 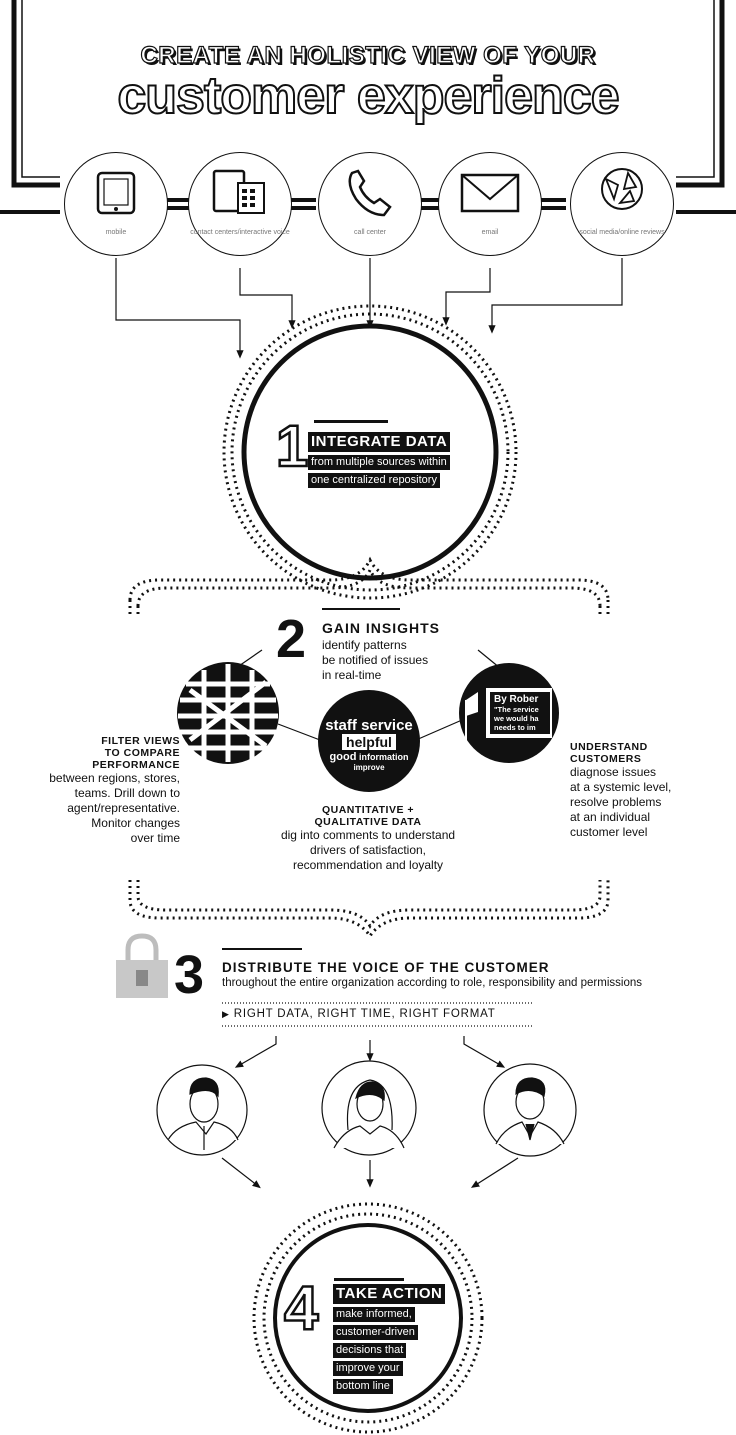 What do you see at coordinates (341, 726) in the screenshot?
I see `word-0: staff` at bounding box center [341, 726].